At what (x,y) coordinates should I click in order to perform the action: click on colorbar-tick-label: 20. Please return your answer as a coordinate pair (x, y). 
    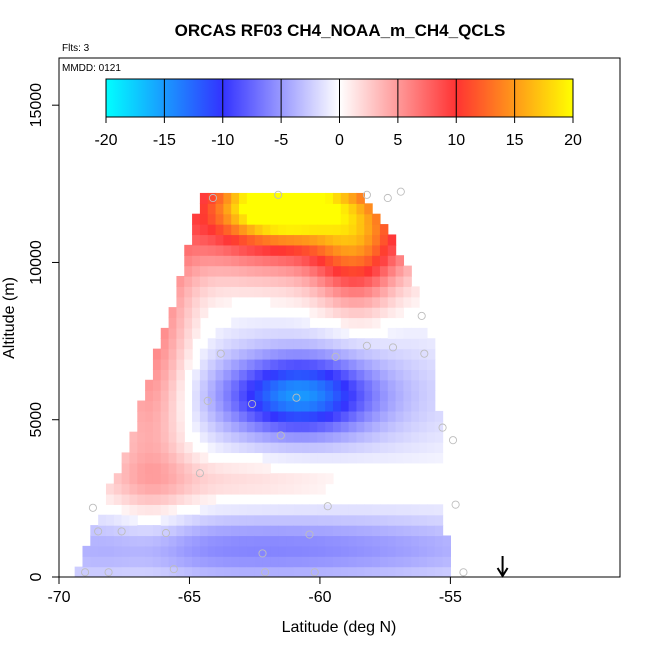
    Looking at the image, I should click on (573, 140).